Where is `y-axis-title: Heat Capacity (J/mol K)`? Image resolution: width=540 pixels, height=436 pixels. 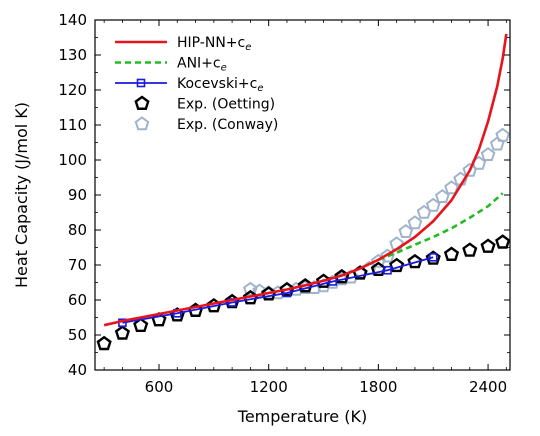
y-axis-title: Heat Capacity (J/mol K) is located at coordinates (21, 195).